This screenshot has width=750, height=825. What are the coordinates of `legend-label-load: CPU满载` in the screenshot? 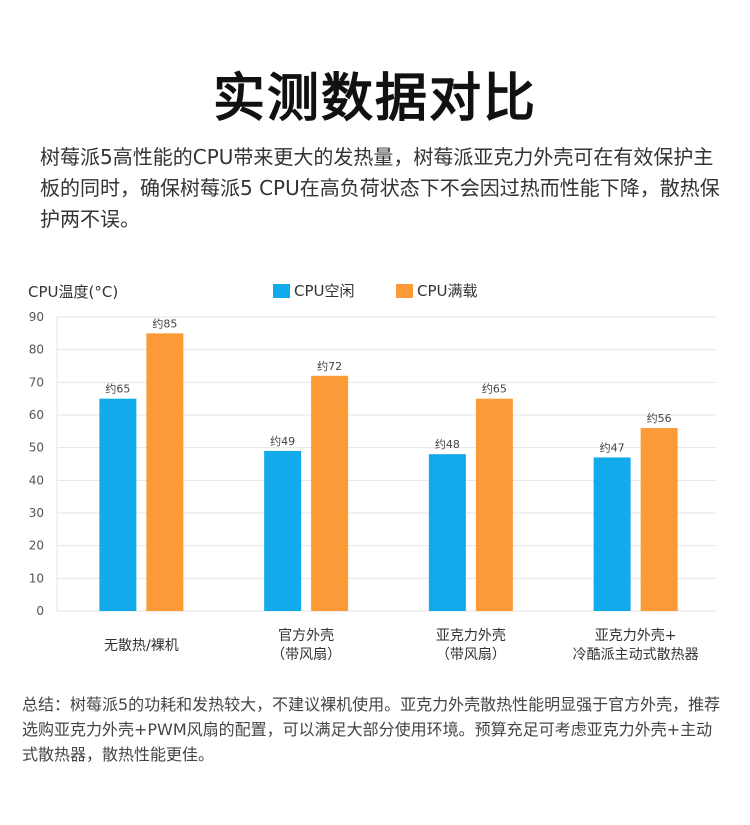 It's located at (447, 291).